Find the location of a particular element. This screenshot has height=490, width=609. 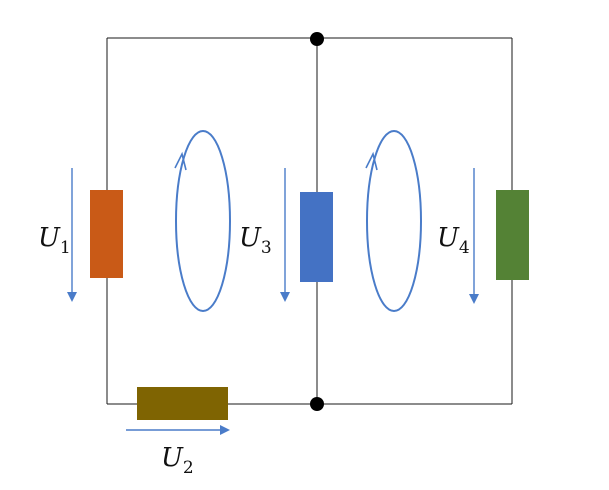

label-u4: U4 is located at coordinates (453, 240).